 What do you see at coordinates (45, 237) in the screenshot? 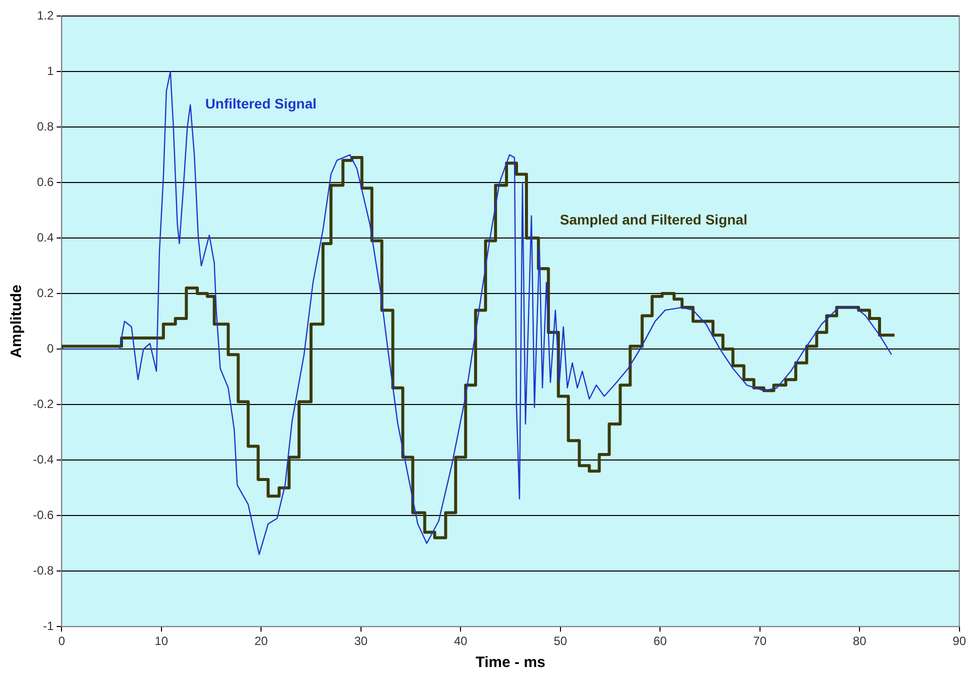
I see `y-tick-label: 0.4` at bounding box center [45, 237].